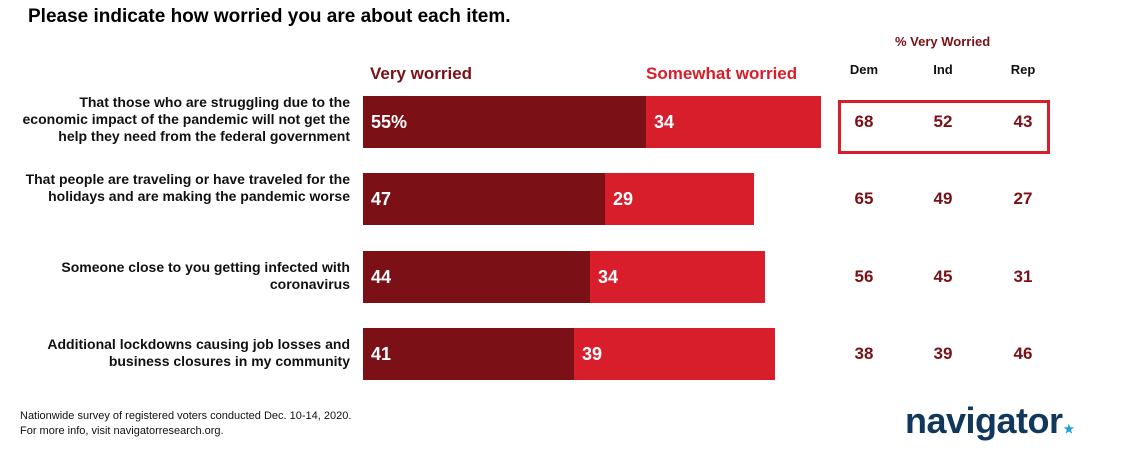 The height and width of the screenshot is (462, 1124). I want to click on bar-label-very-worried: 47, so click(381, 199).